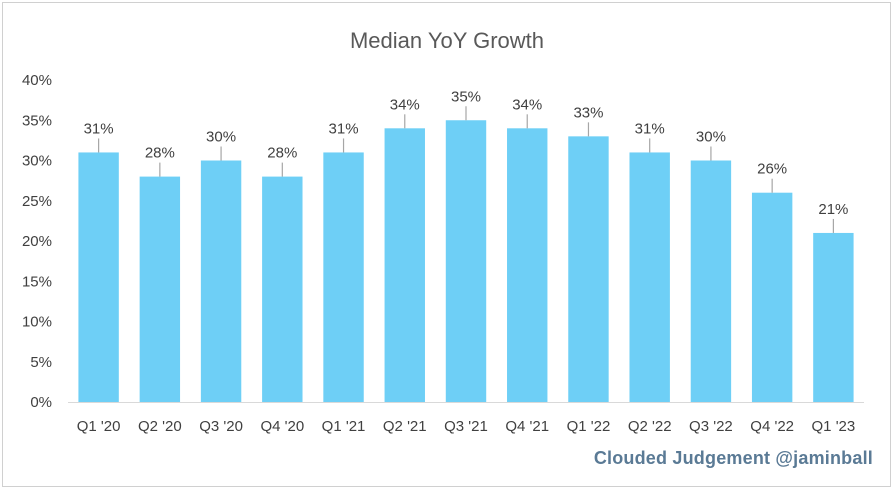 The width and height of the screenshot is (895, 491). What do you see at coordinates (41, 362) in the screenshot?
I see `y-tick-label: 5%` at bounding box center [41, 362].